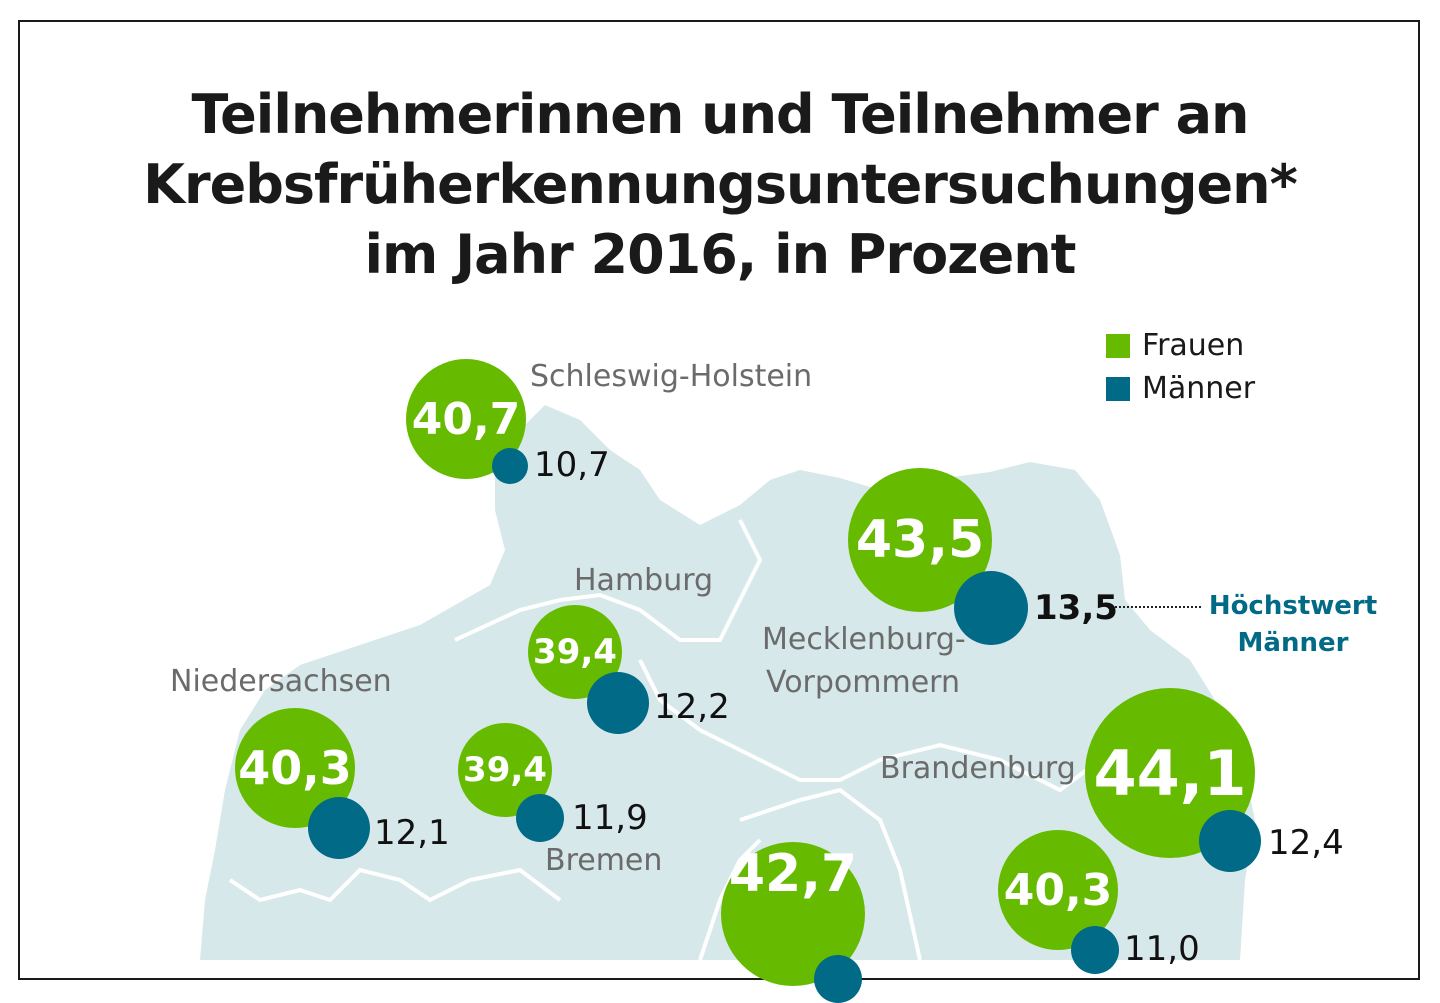 This screenshot has height=1003, width=1440. What do you see at coordinates (604, 860) in the screenshot?
I see `state-label-bremen: Bremen` at bounding box center [604, 860].